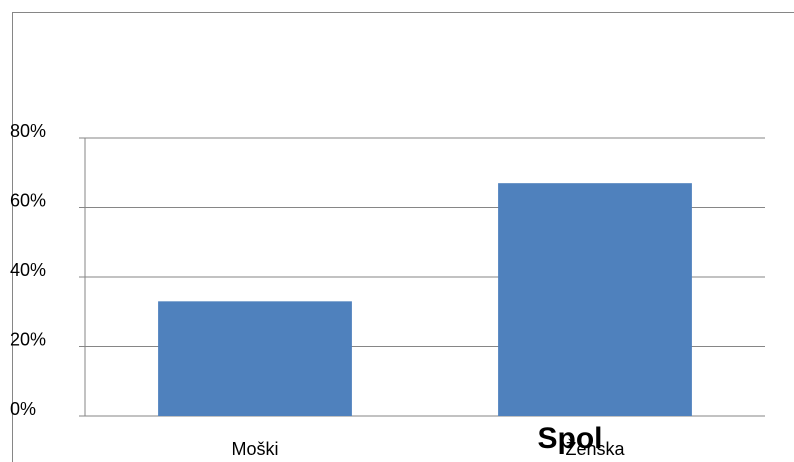 This screenshot has width=794, height=462. Describe the element at coordinates (28, 200) in the screenshot. I see `y-tick-label: 60%` at that location.